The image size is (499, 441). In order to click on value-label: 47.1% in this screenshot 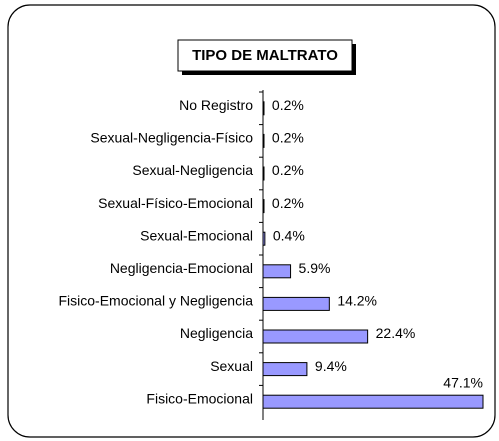, I will do `click(463, 382)`.